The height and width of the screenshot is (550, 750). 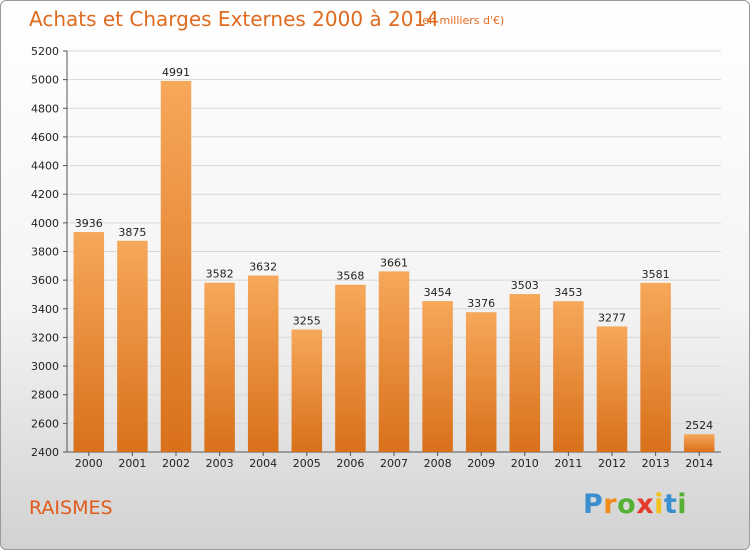 I want to click on data-label: 3632, so click(x=263, y=267).